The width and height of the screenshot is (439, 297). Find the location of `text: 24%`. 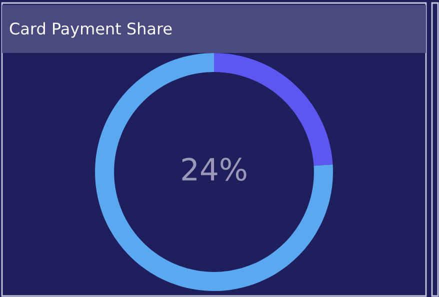

text: 24% is located at coordinates (214, 169).